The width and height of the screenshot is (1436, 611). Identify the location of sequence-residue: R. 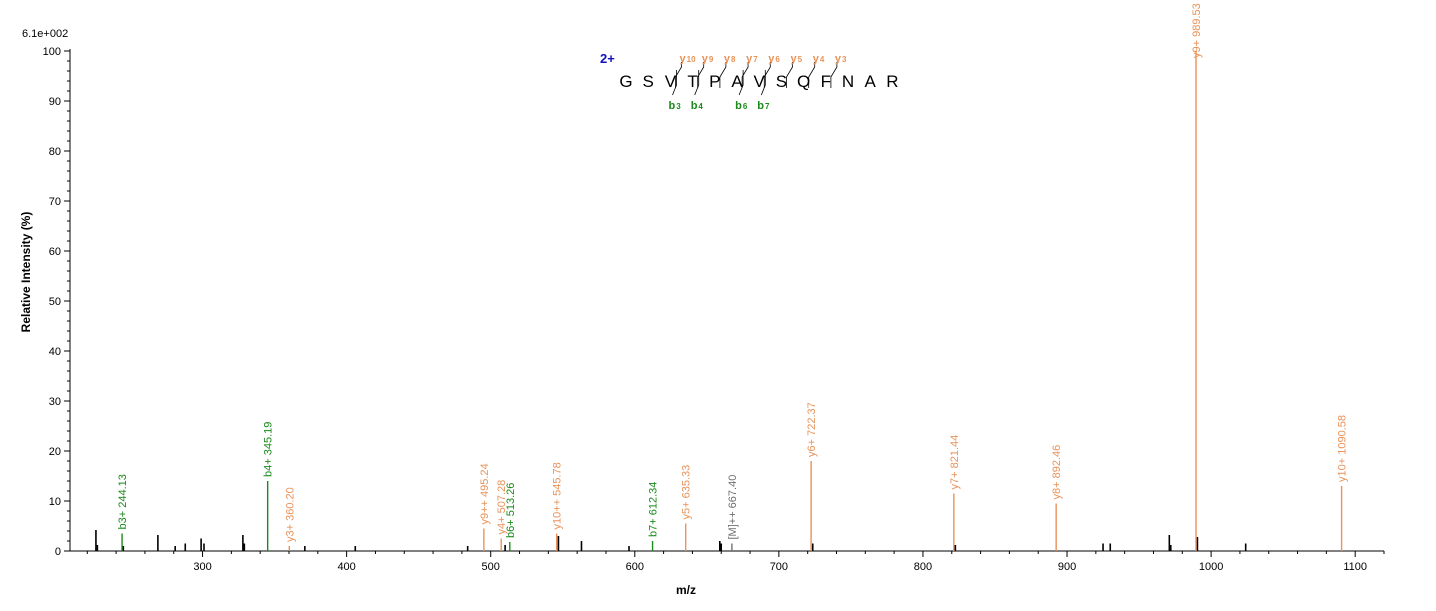
(892, 81).